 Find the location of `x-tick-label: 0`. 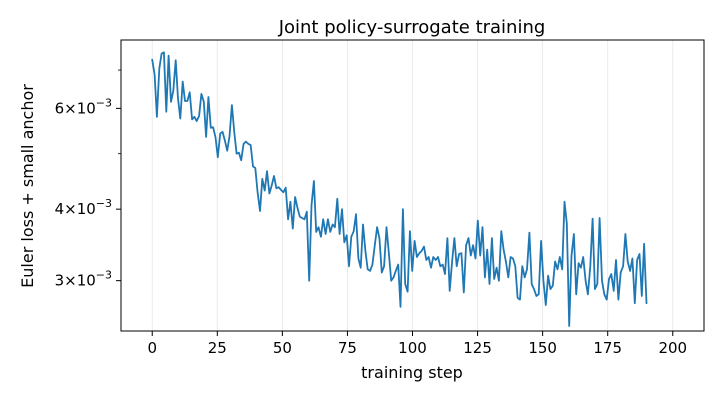

x-tick-label: 0 is located at coordinates (152, 348).